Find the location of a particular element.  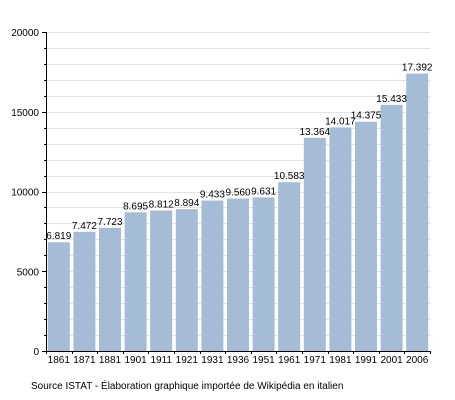

category-label-1936: 1936 is located at coordinates (238, 360).